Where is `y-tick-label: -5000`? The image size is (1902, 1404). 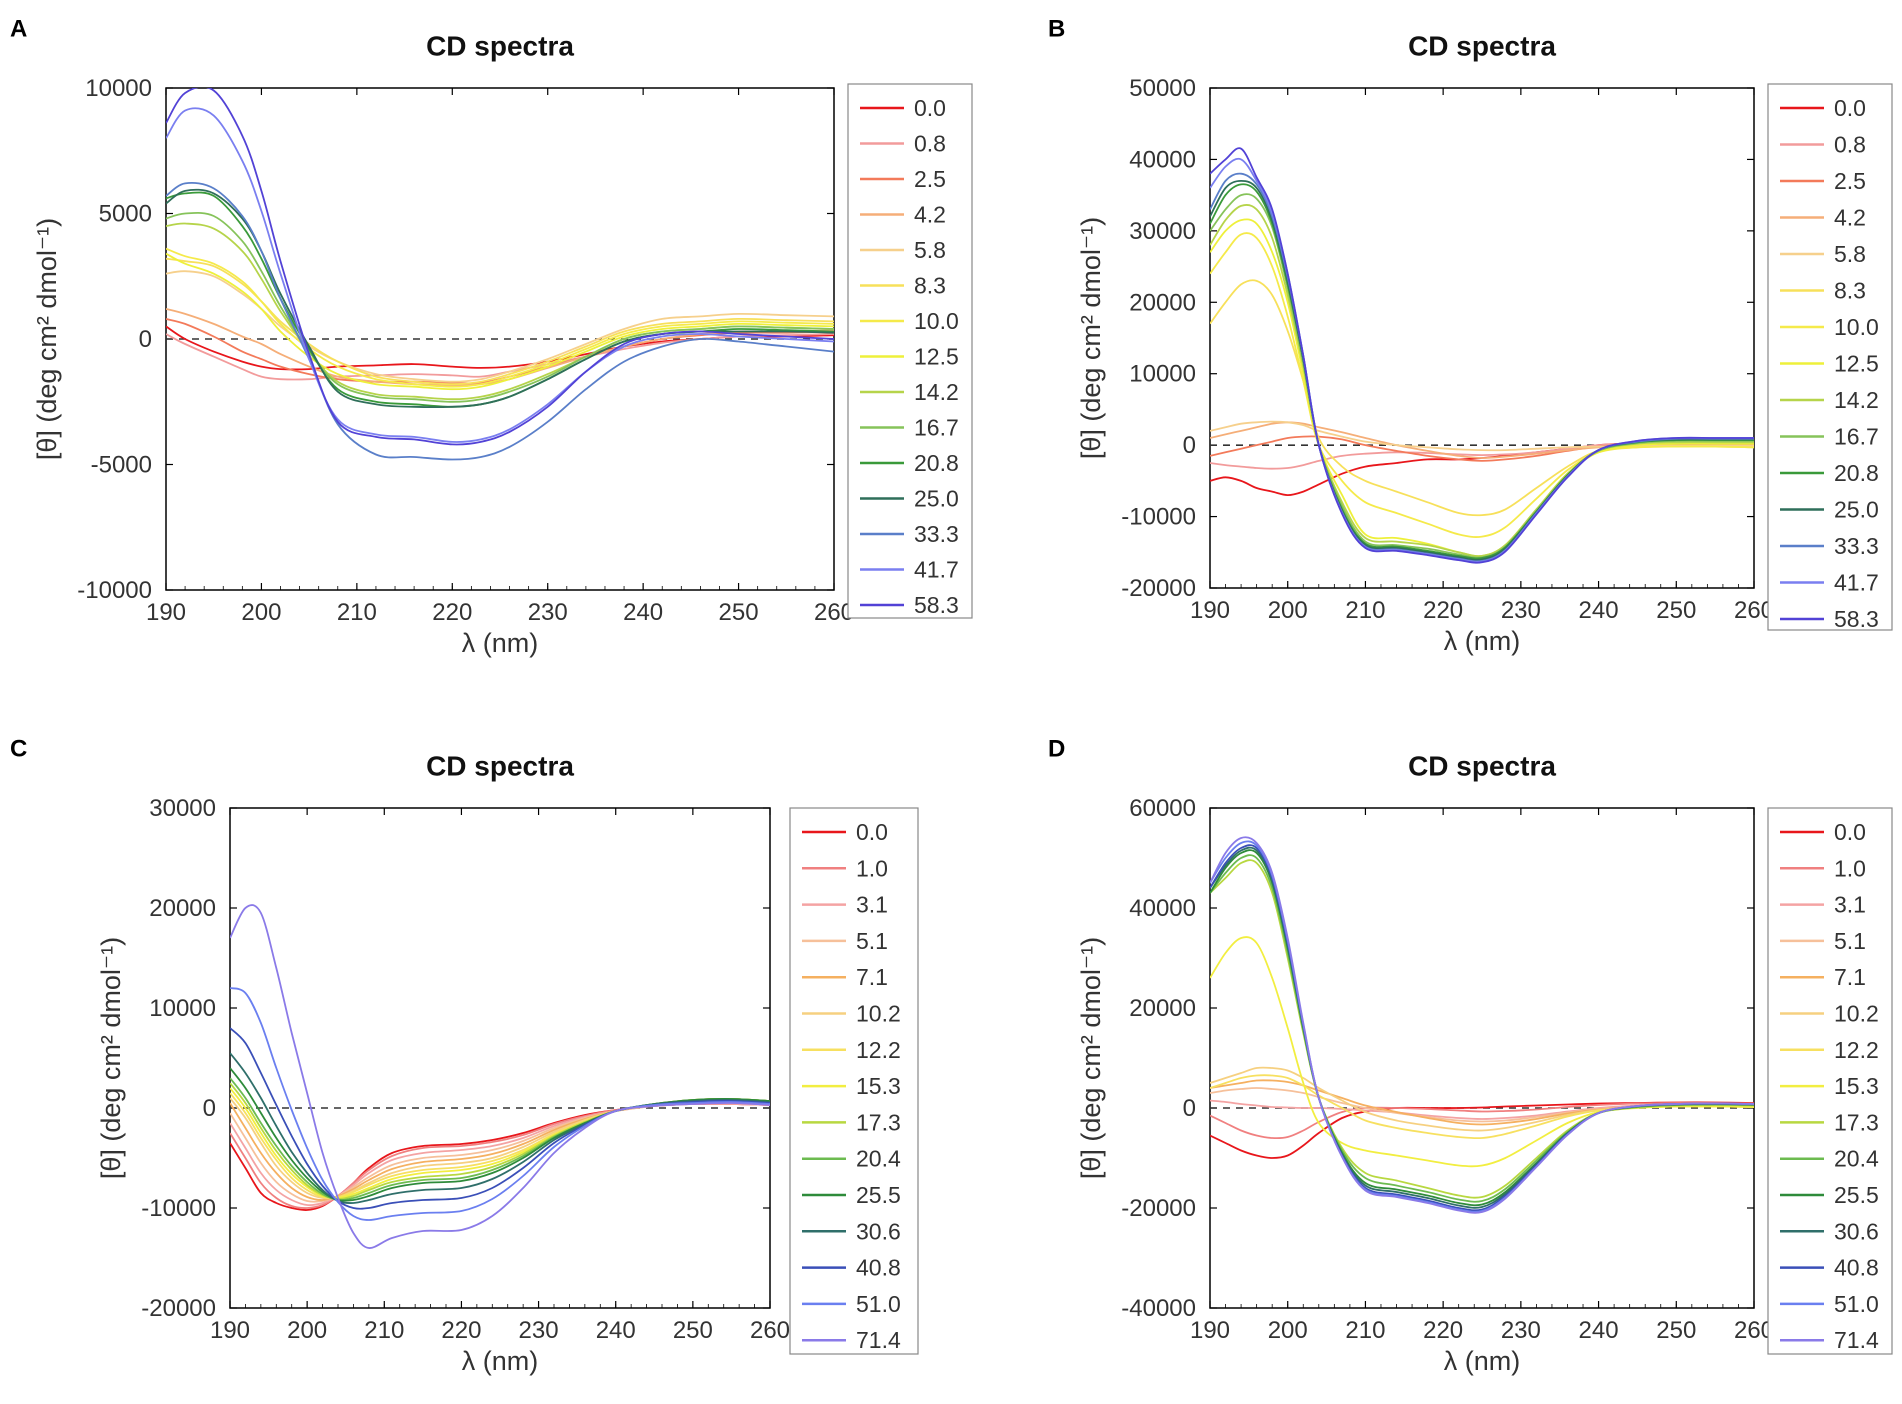
y-tick-label: -5000 is located at coordinates (121, 465).